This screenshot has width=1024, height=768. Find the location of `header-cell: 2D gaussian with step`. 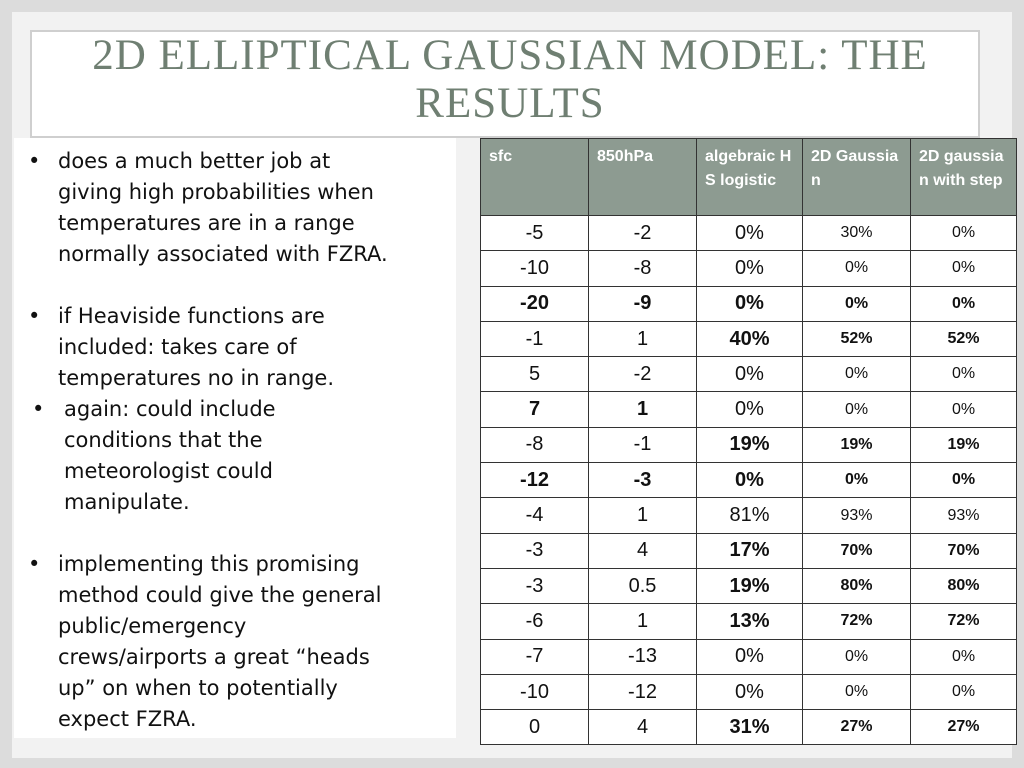

header-cell: 2D gaussian with step is located at coordinates (963, 177).